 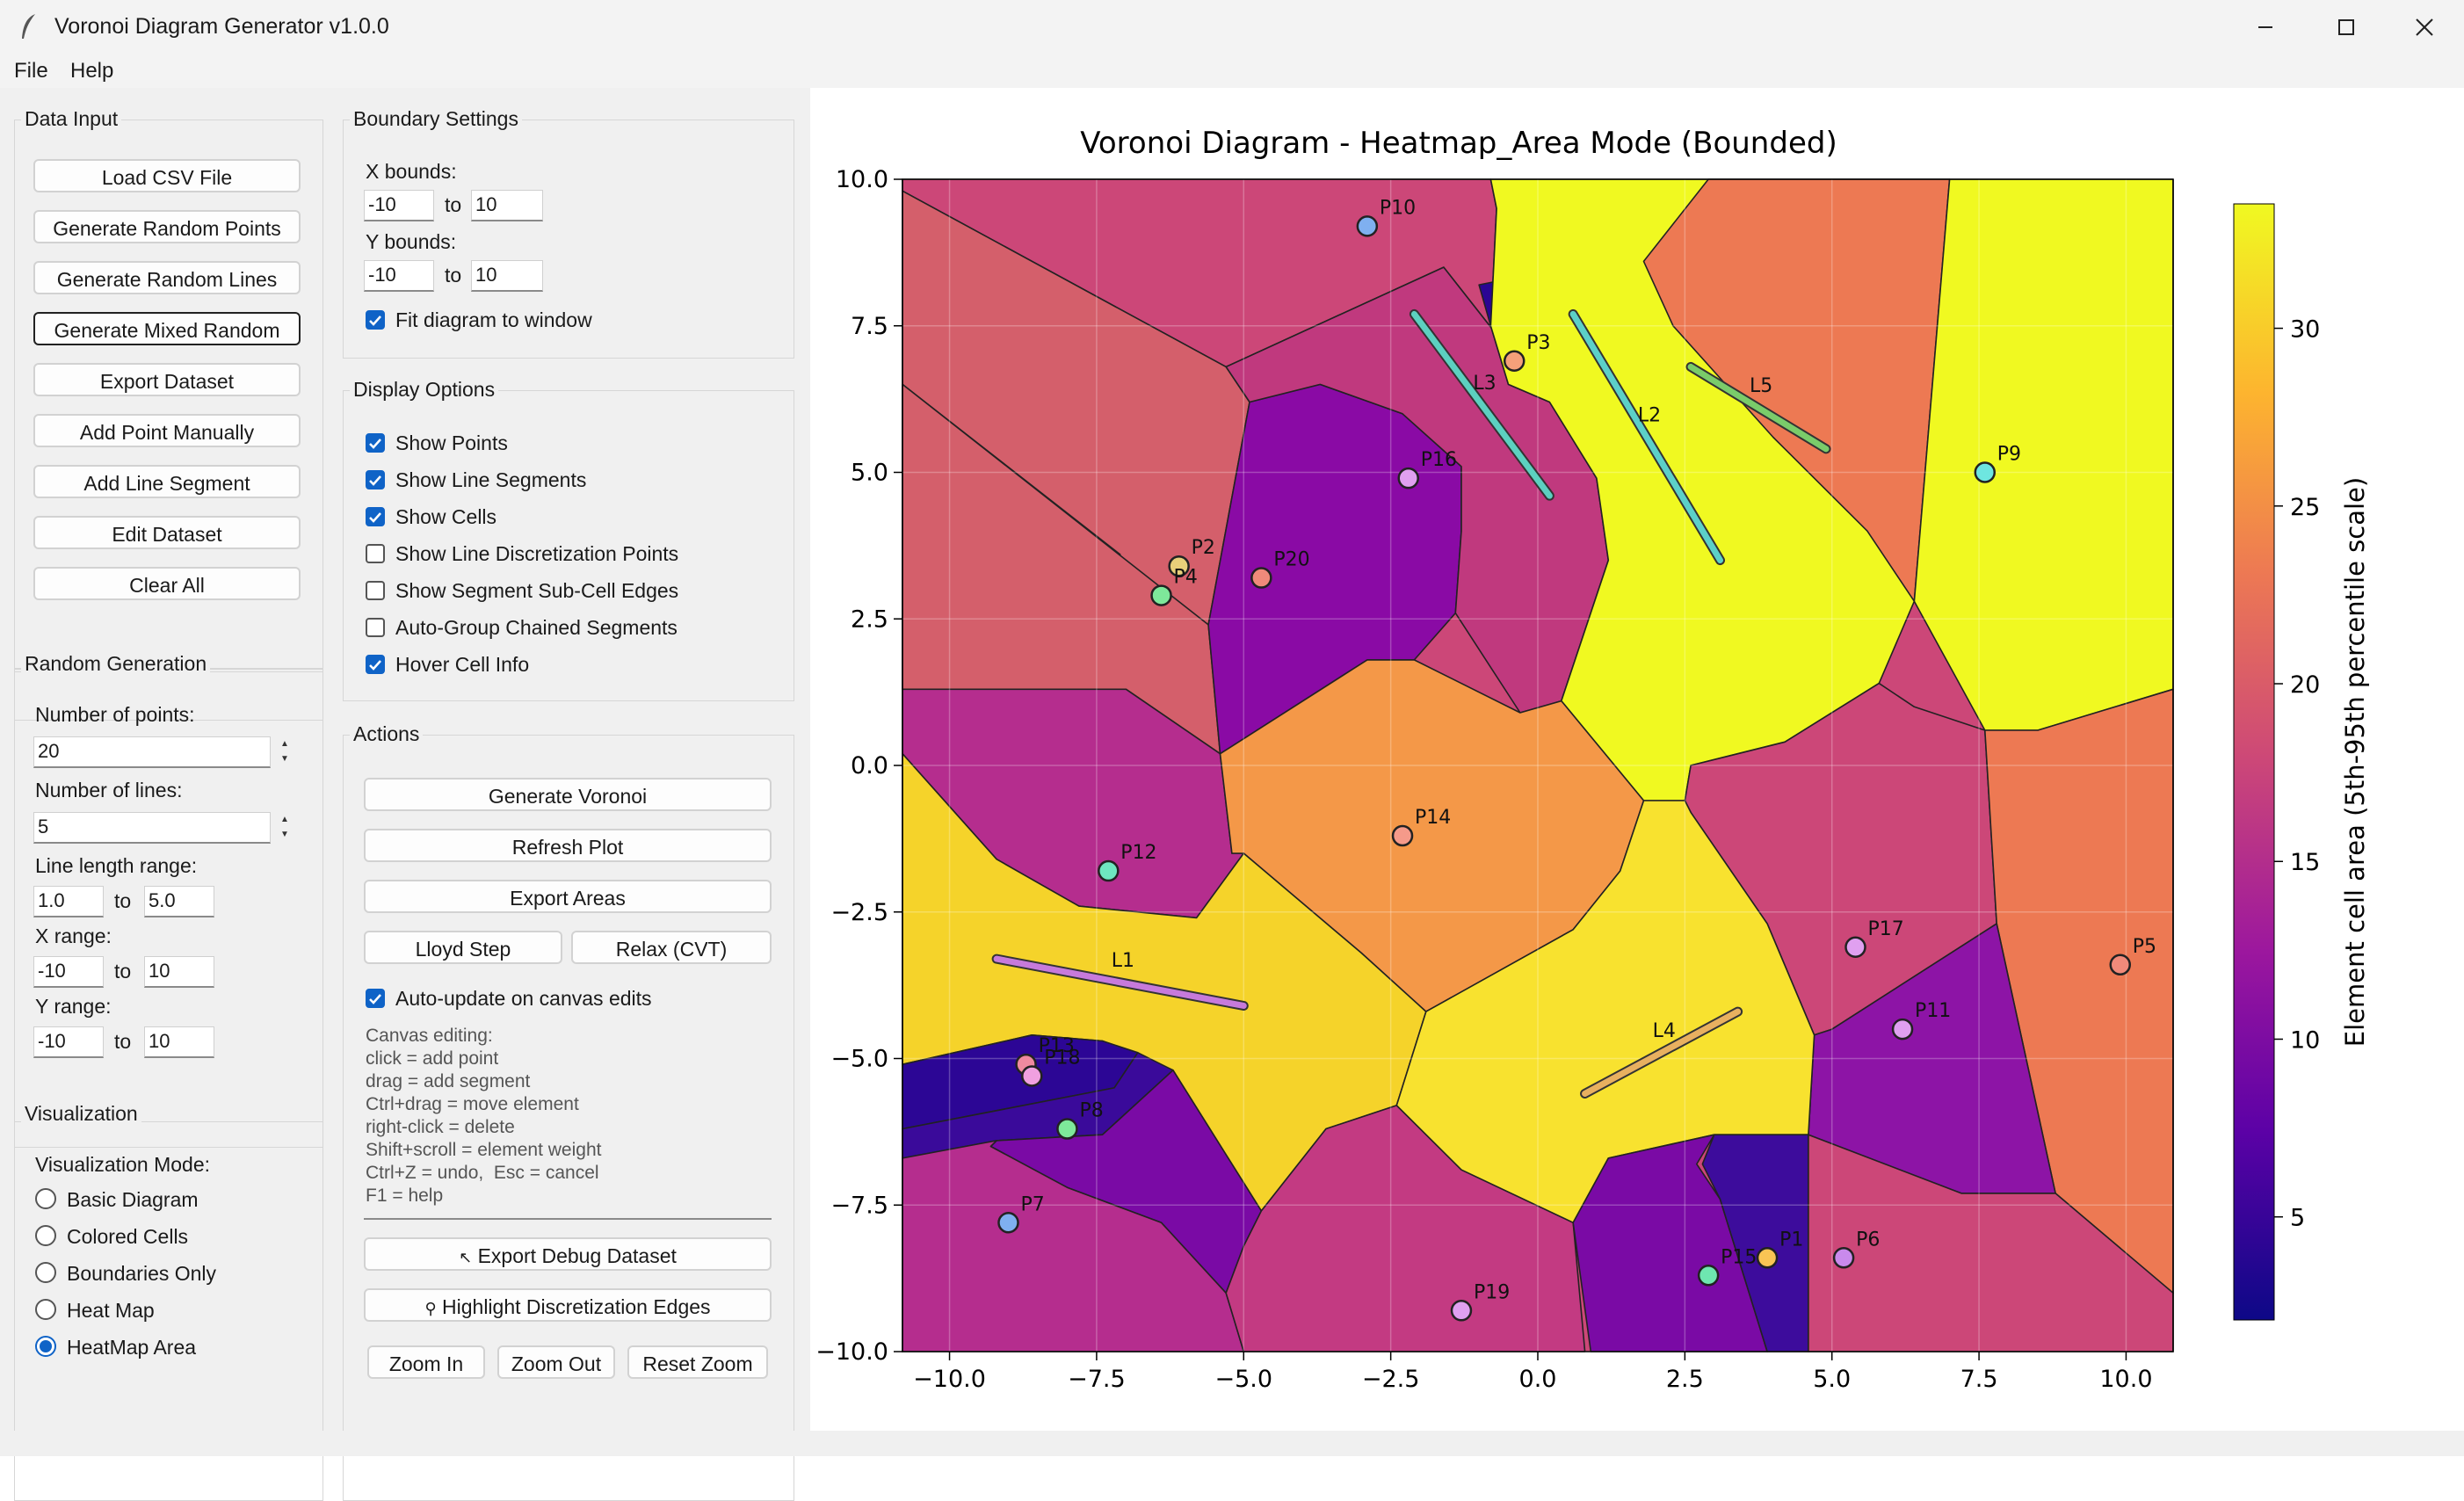 What do you see at coordinates (375, 664) in the screenshot?
I see `hover-cell-info-checkbox` at bounding box center [375, 664].